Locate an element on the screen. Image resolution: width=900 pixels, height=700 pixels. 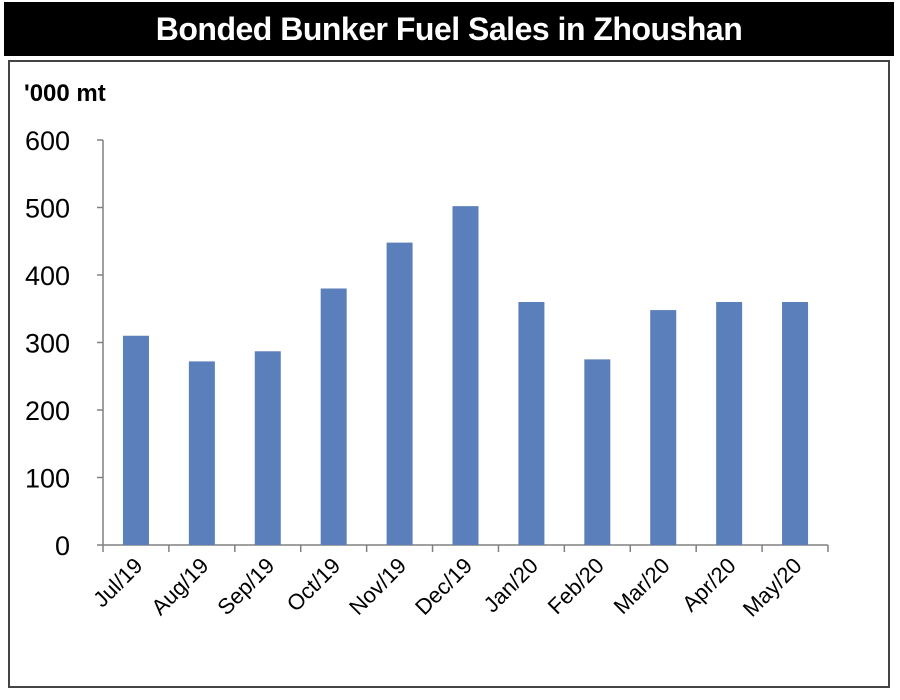
x-category-label: Nov/19 is located at coordinates (377, 586).